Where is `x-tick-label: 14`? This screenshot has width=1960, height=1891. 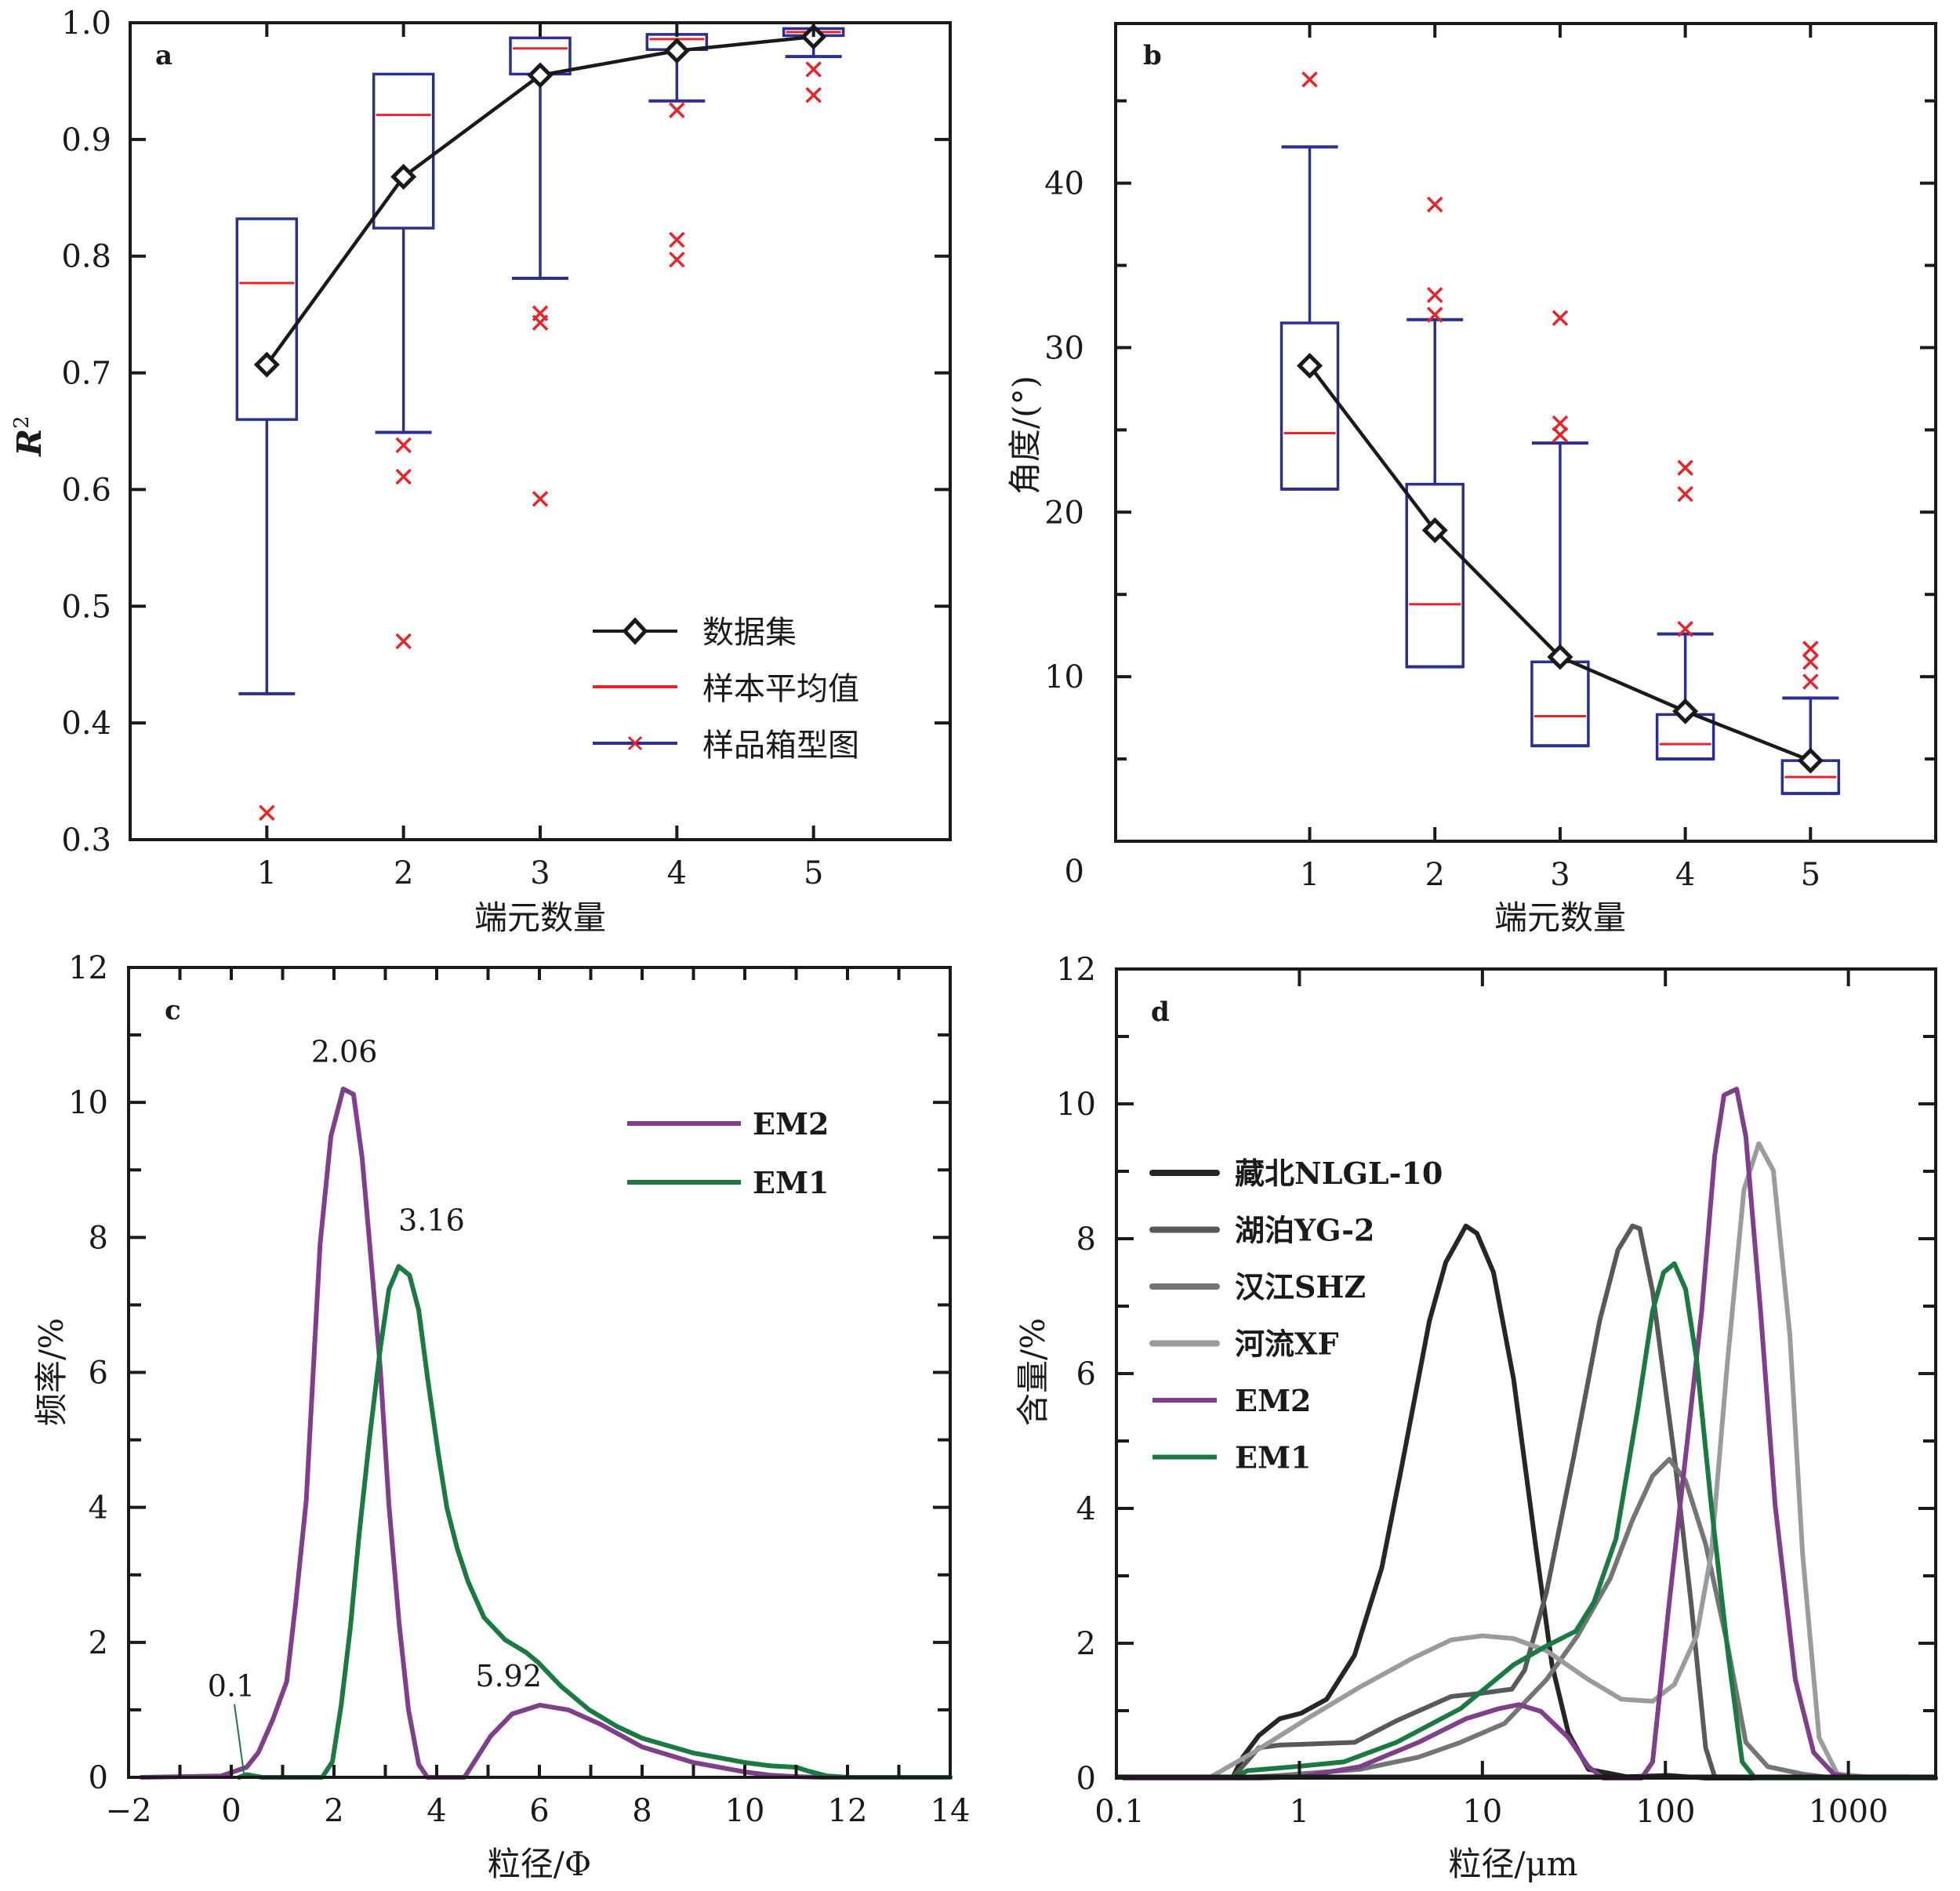
x-tick-label: 14 is located at coordinates (951, 1811).